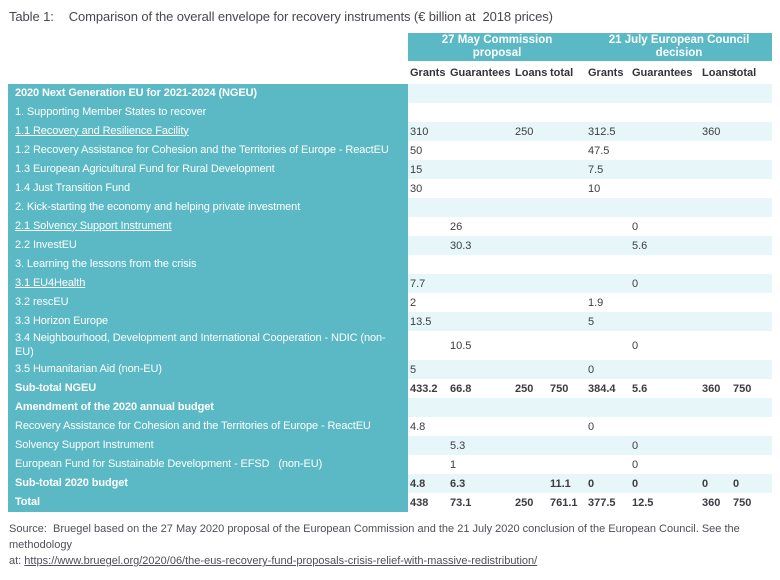 The width and height of the screenshot is (780, 580). What do you see at coordinates (208, 369) in the screenshot?
I see `row-label: 3.5 Humanitarian Aid (non-EU)` at bounding box center [208, 369].